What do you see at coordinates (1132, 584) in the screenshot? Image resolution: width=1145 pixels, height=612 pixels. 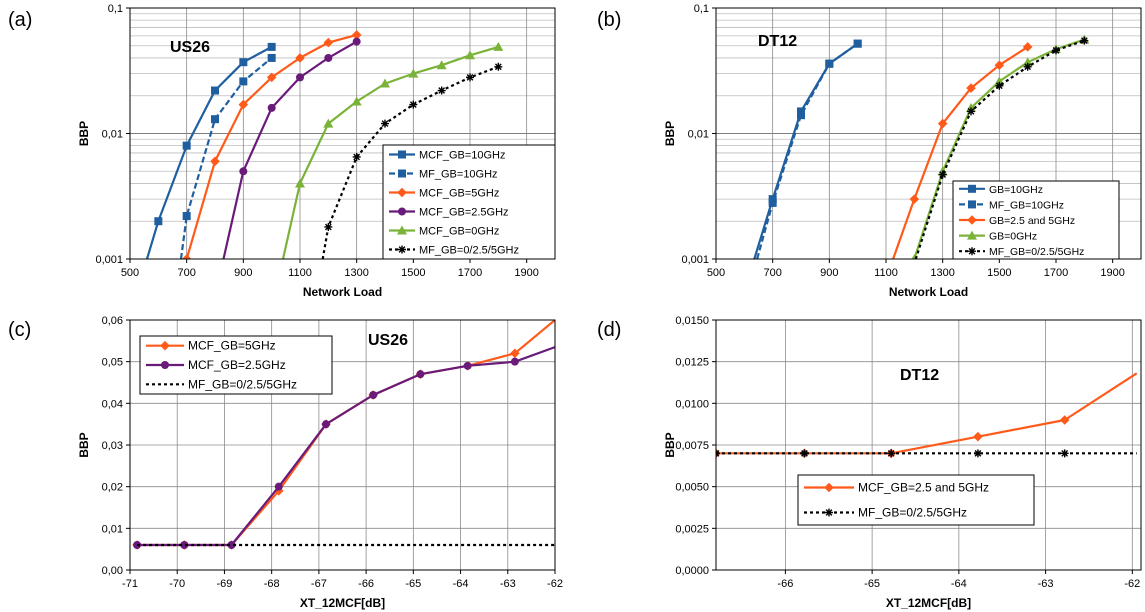 I see `x-tick-label: -62` at bounding box center [1132, 584].